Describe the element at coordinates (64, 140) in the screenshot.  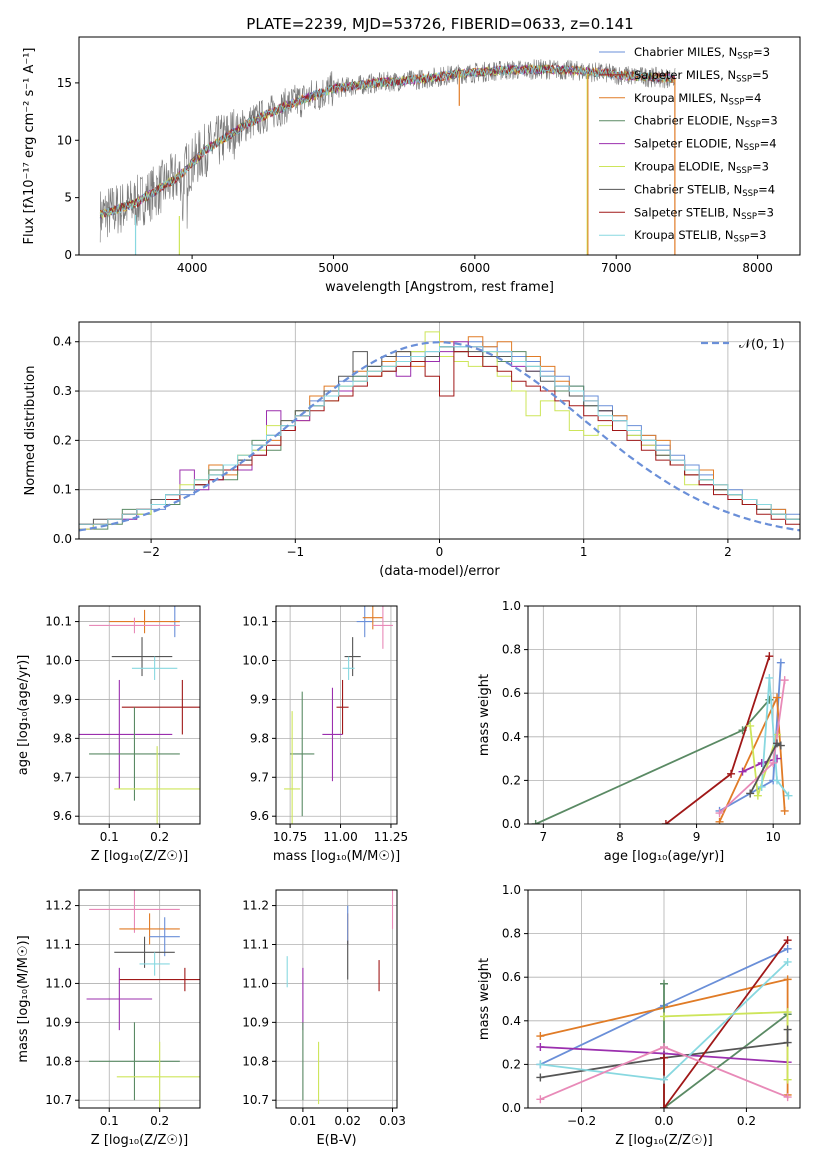
I see `y-tick-label: 10` at that location.